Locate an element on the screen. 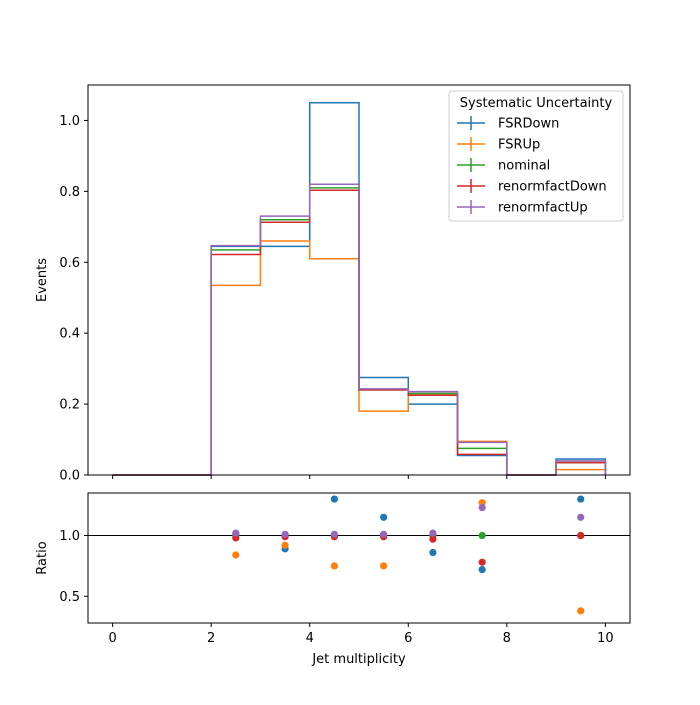  legend-label-renormfactUp: renormfactUp is located at coordinates (543, 208).